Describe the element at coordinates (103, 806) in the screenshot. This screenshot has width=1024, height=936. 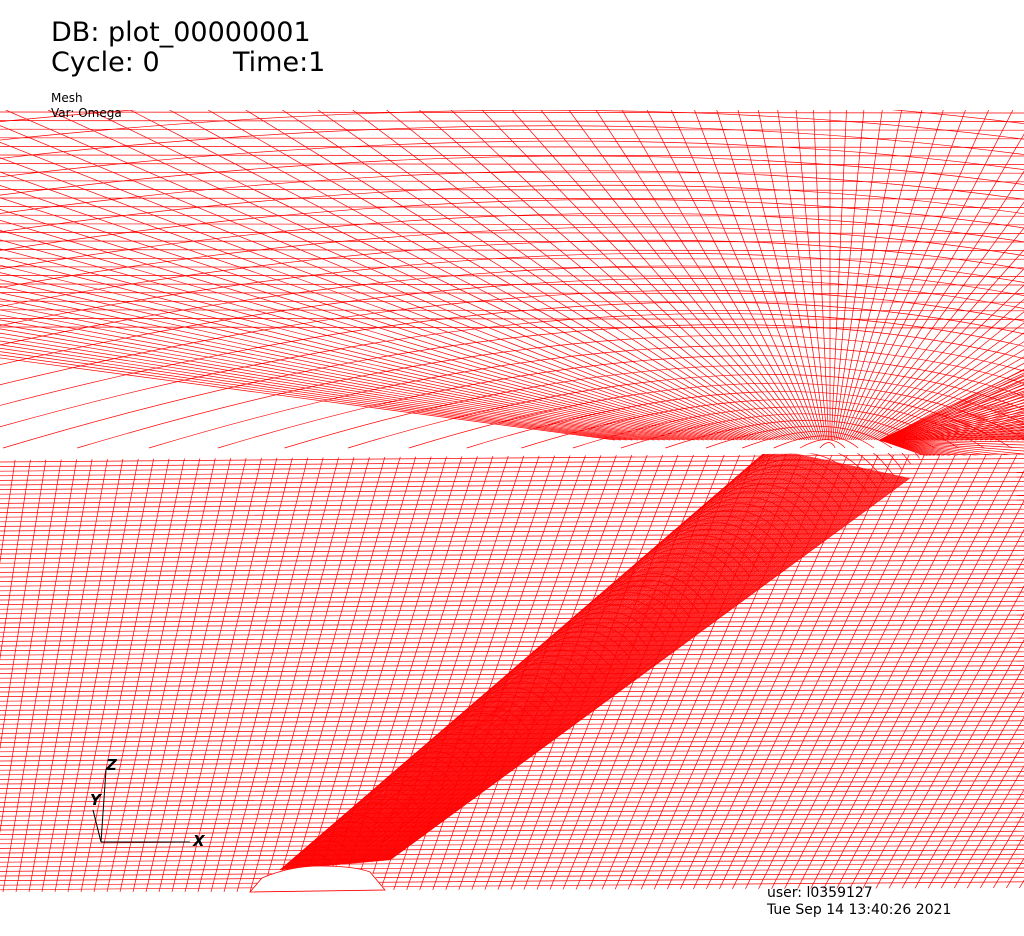
I see `z-axis-line` at that location.